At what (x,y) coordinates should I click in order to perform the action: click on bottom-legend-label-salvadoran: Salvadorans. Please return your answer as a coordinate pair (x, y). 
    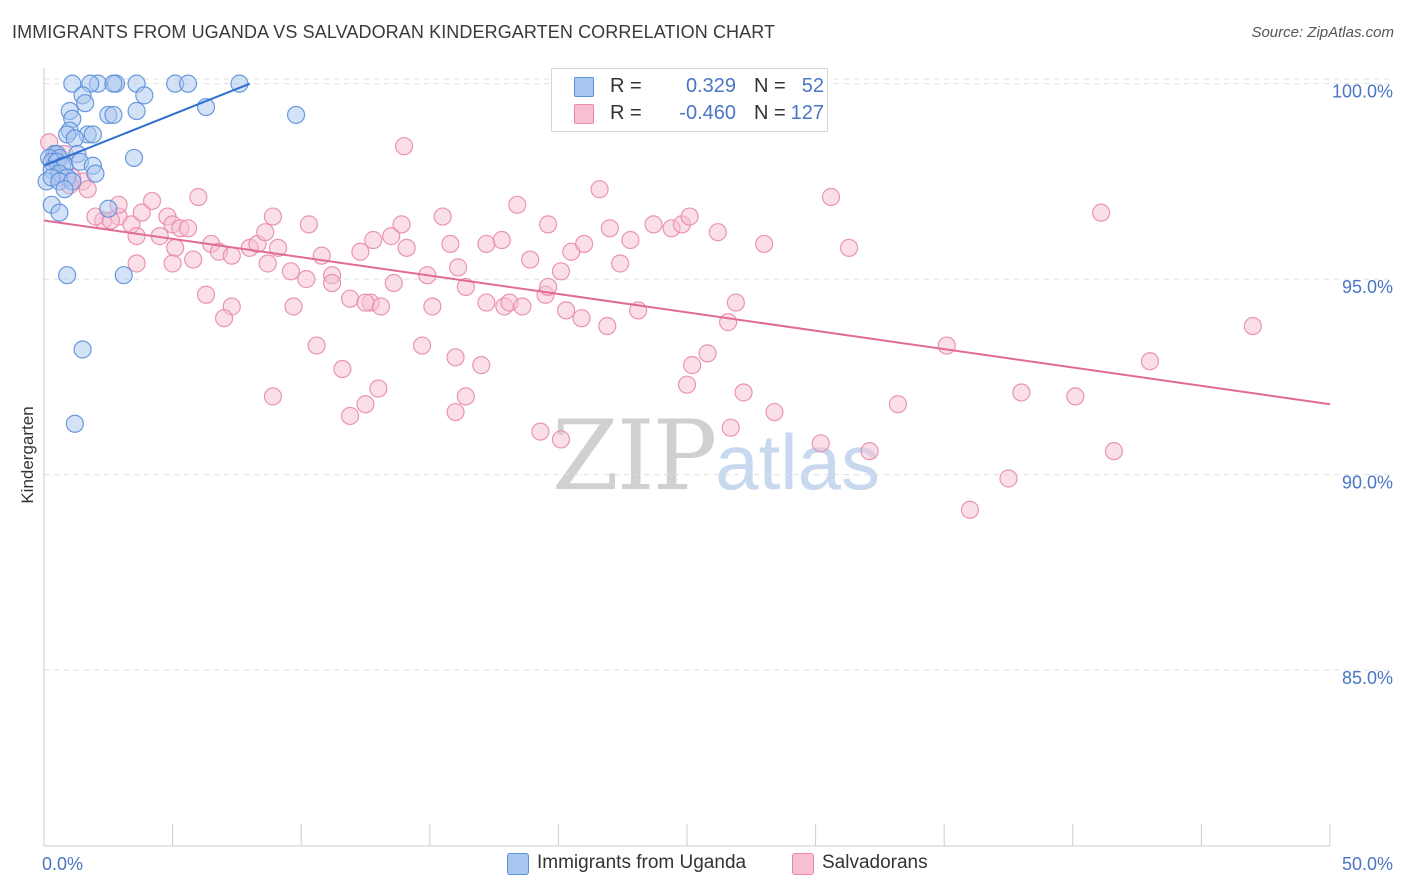
    Looking at the image, I should click on (875, 862).